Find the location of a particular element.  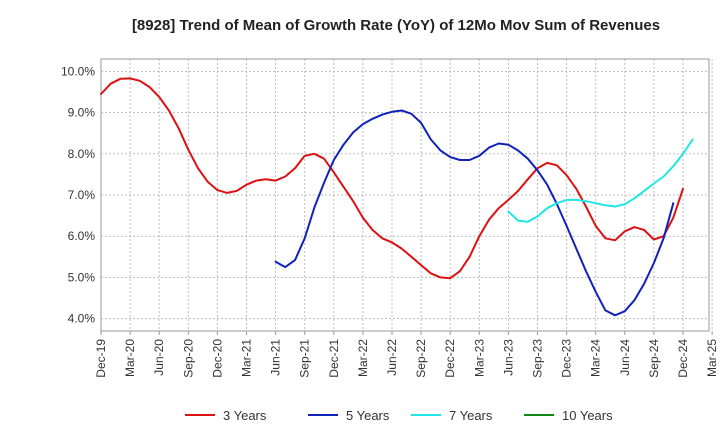

x-tick-label: Sep-23 is located at coordinates (538, 358).